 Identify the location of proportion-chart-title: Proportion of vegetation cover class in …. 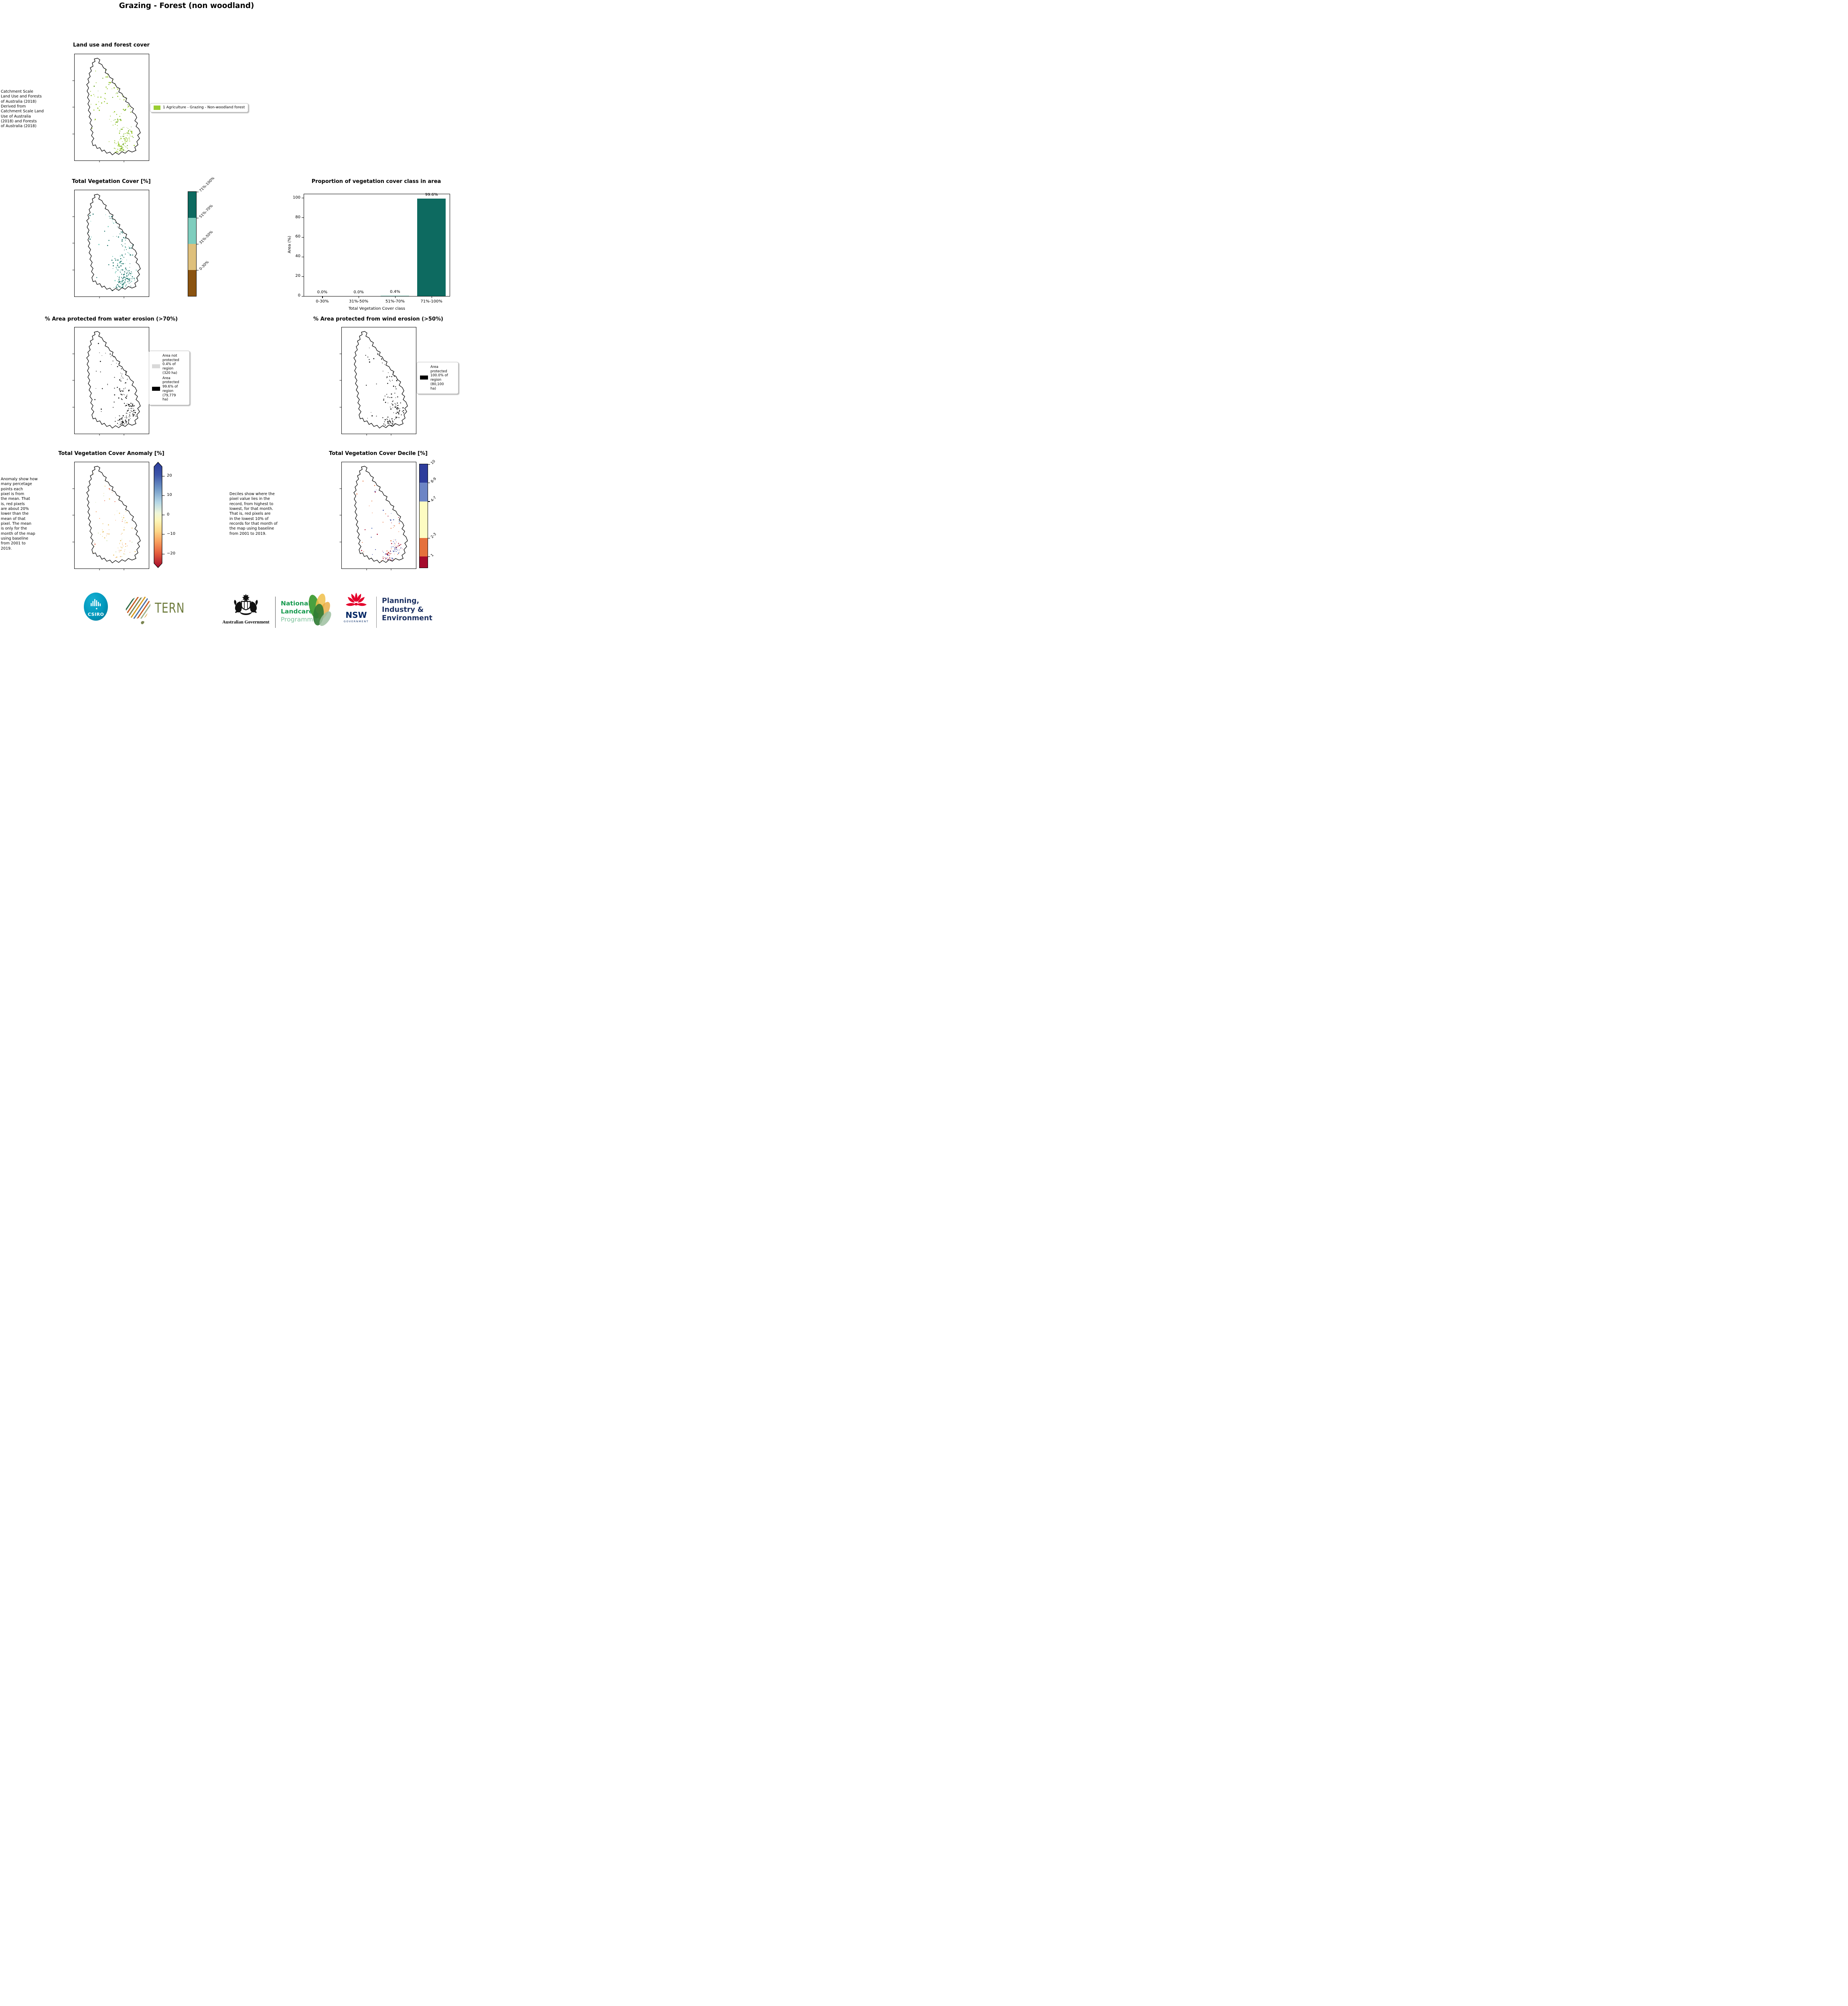
(376, 182).